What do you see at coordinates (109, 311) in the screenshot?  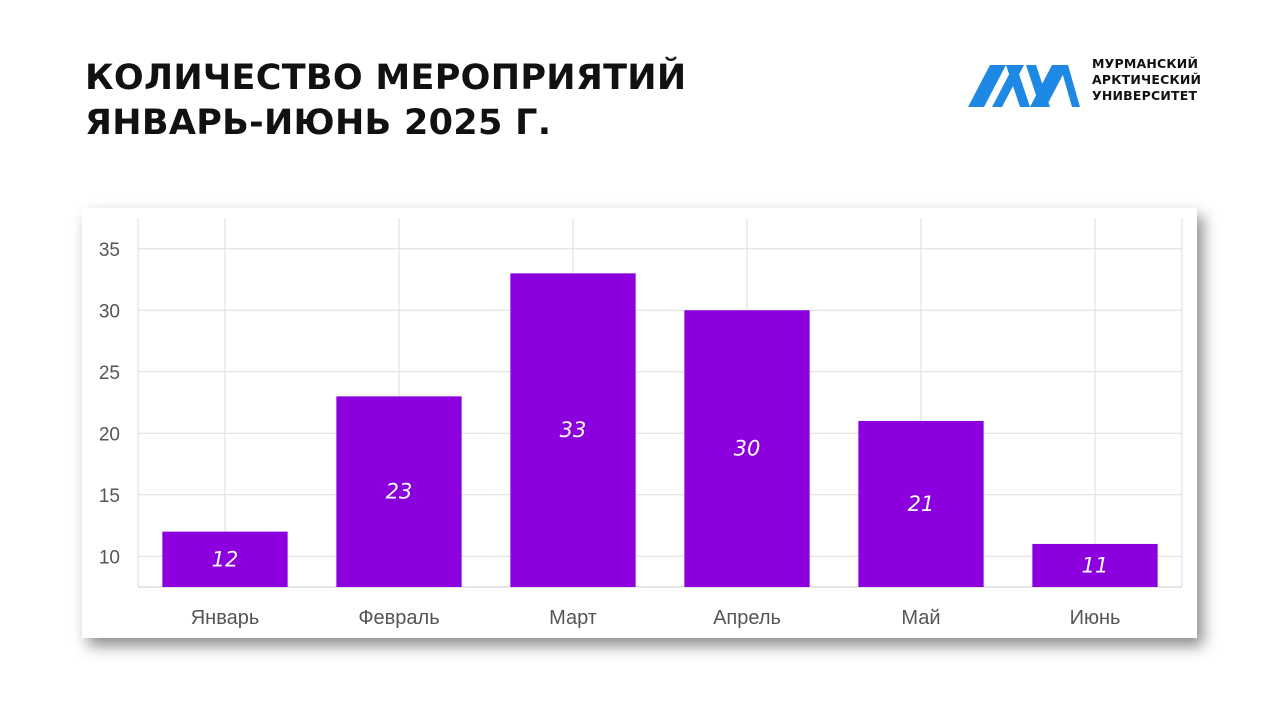 I see `y-tick-label: 30` at bounding box center [109, 311].